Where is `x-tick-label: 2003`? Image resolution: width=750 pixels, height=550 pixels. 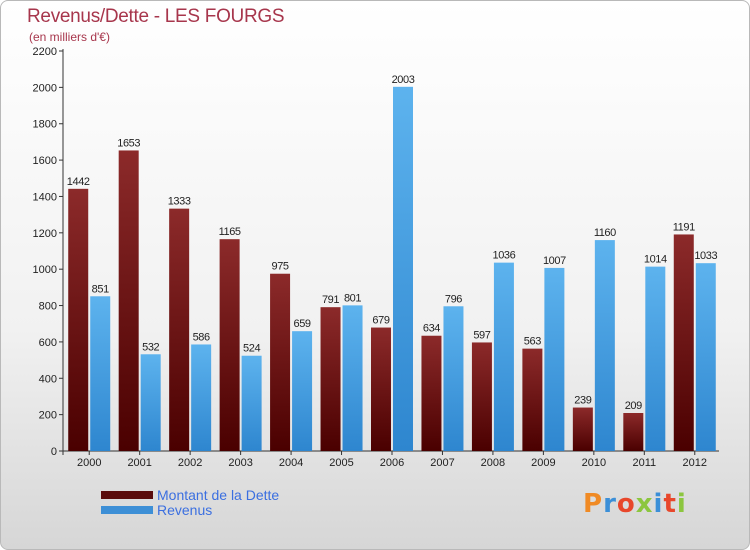
x-tick-label: 2003 is located at coordinates (240, 463).